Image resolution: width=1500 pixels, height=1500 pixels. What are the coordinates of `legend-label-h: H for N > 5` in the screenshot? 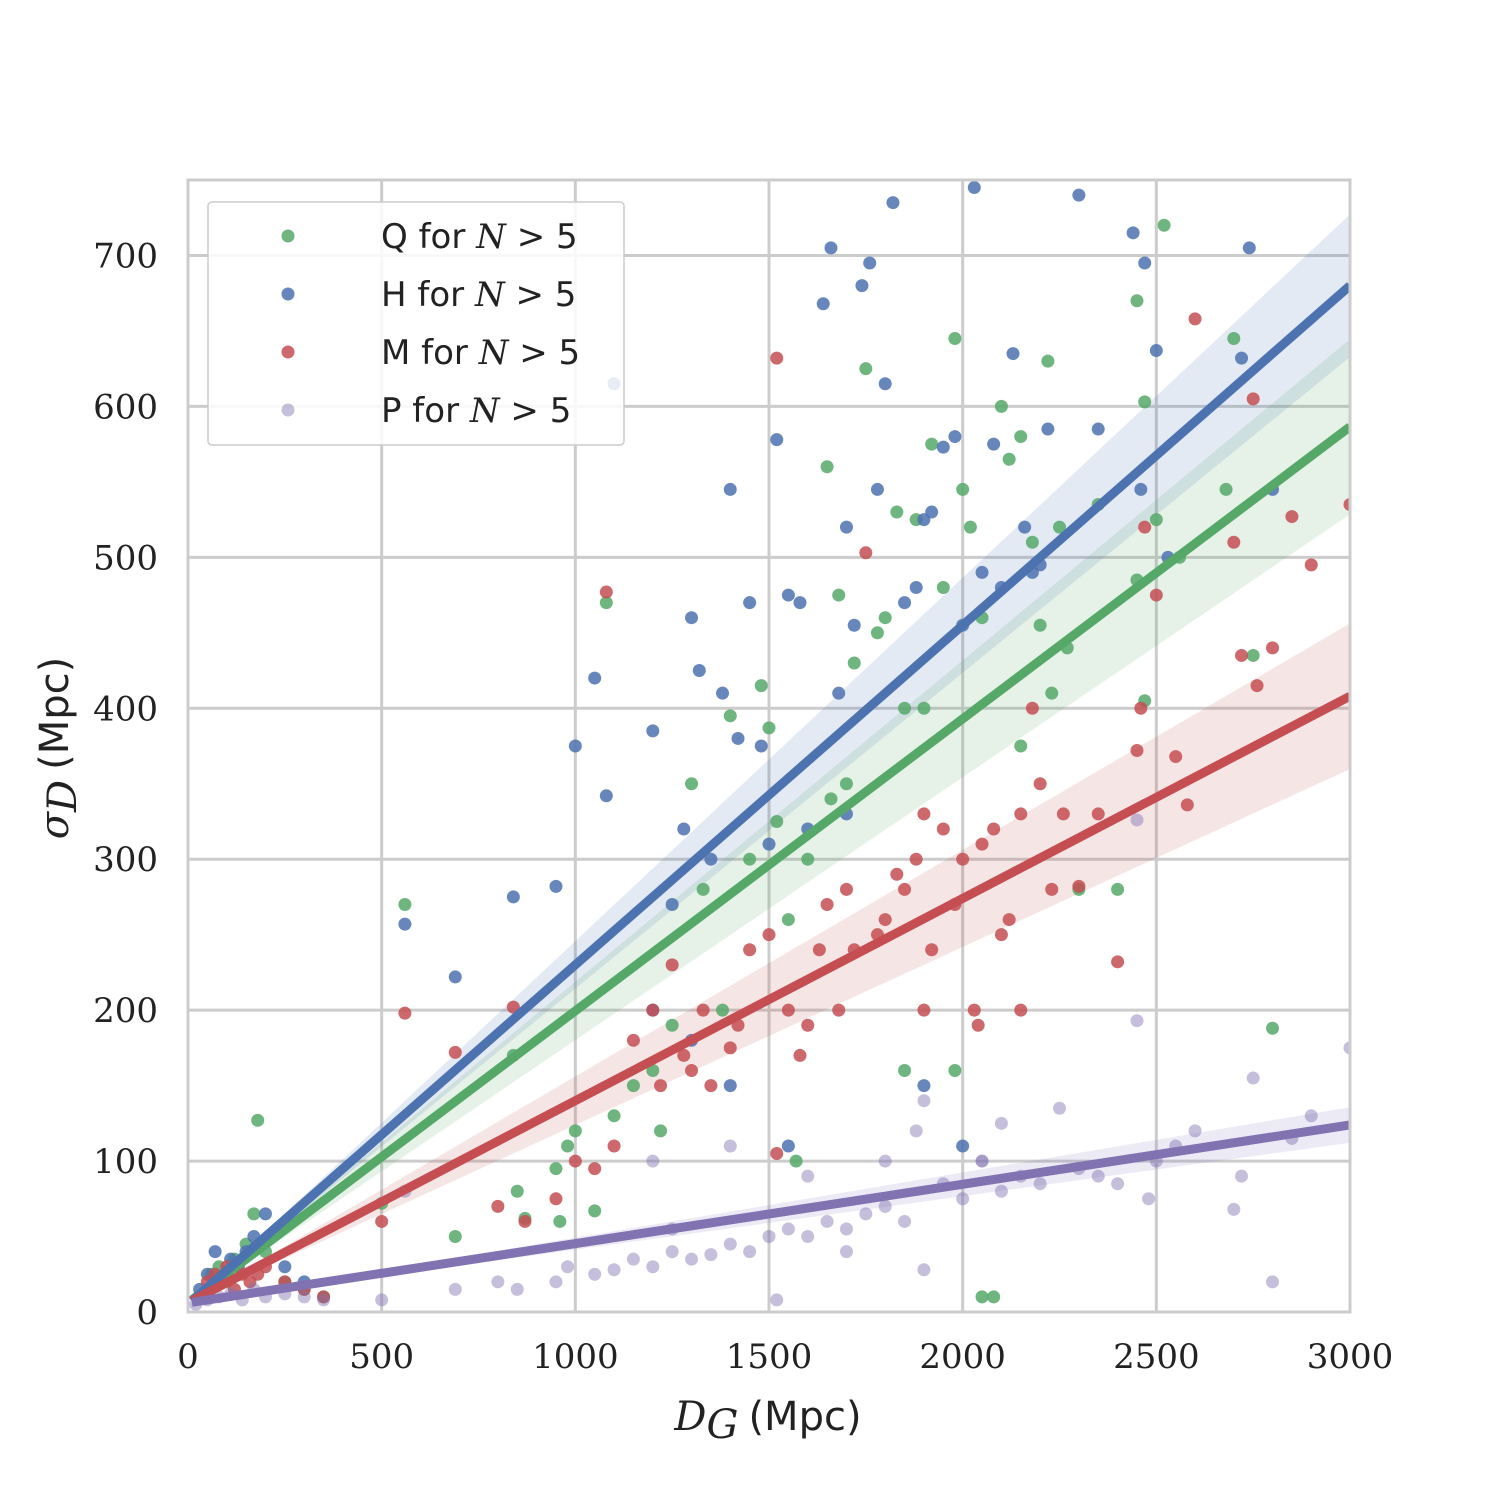 It's located at (478, 295).